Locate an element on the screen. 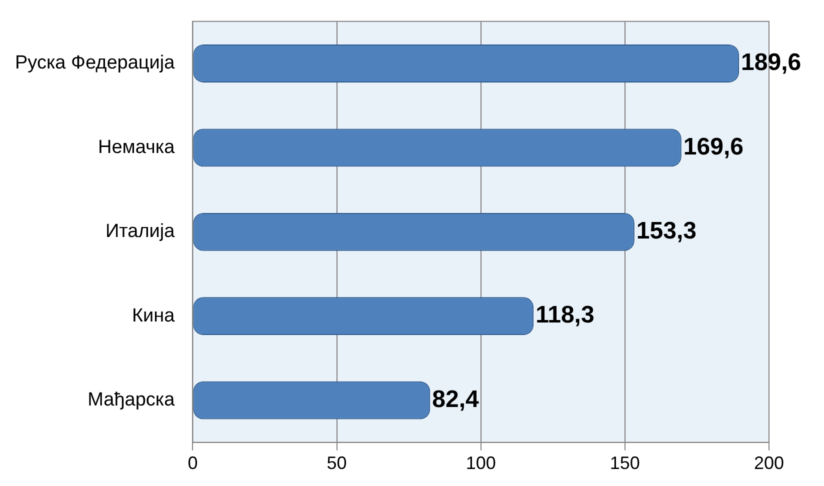 The height and width of the screenshot is (486, 824). data-label: 169,6 is located at coordinates (713, 146).